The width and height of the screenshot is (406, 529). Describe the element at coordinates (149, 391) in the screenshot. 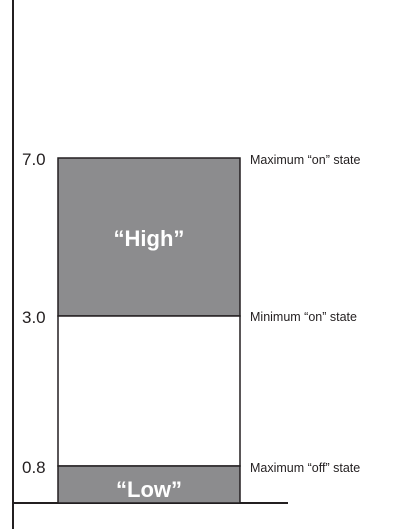

I see `undefined-region` at that location.